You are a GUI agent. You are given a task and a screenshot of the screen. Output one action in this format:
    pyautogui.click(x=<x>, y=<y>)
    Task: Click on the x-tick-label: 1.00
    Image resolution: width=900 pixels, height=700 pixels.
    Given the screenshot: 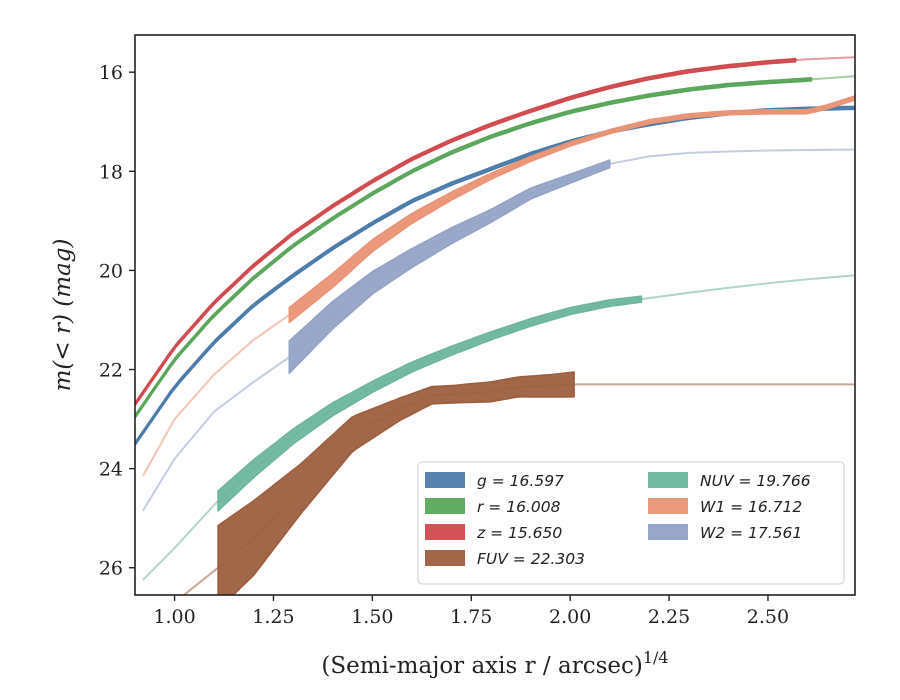 What is the action you would take?
    pyautogui.click(x=174, y=617)
    